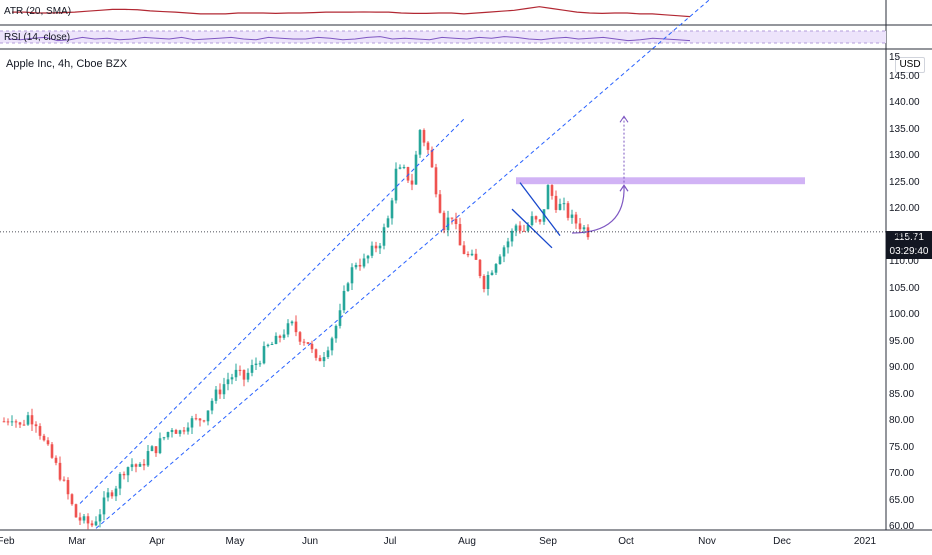 The image size is (932, 555). Describe the element at coordinates (902, 447) in the screenshot. I see `y-tick-label: 75.00` at that location.